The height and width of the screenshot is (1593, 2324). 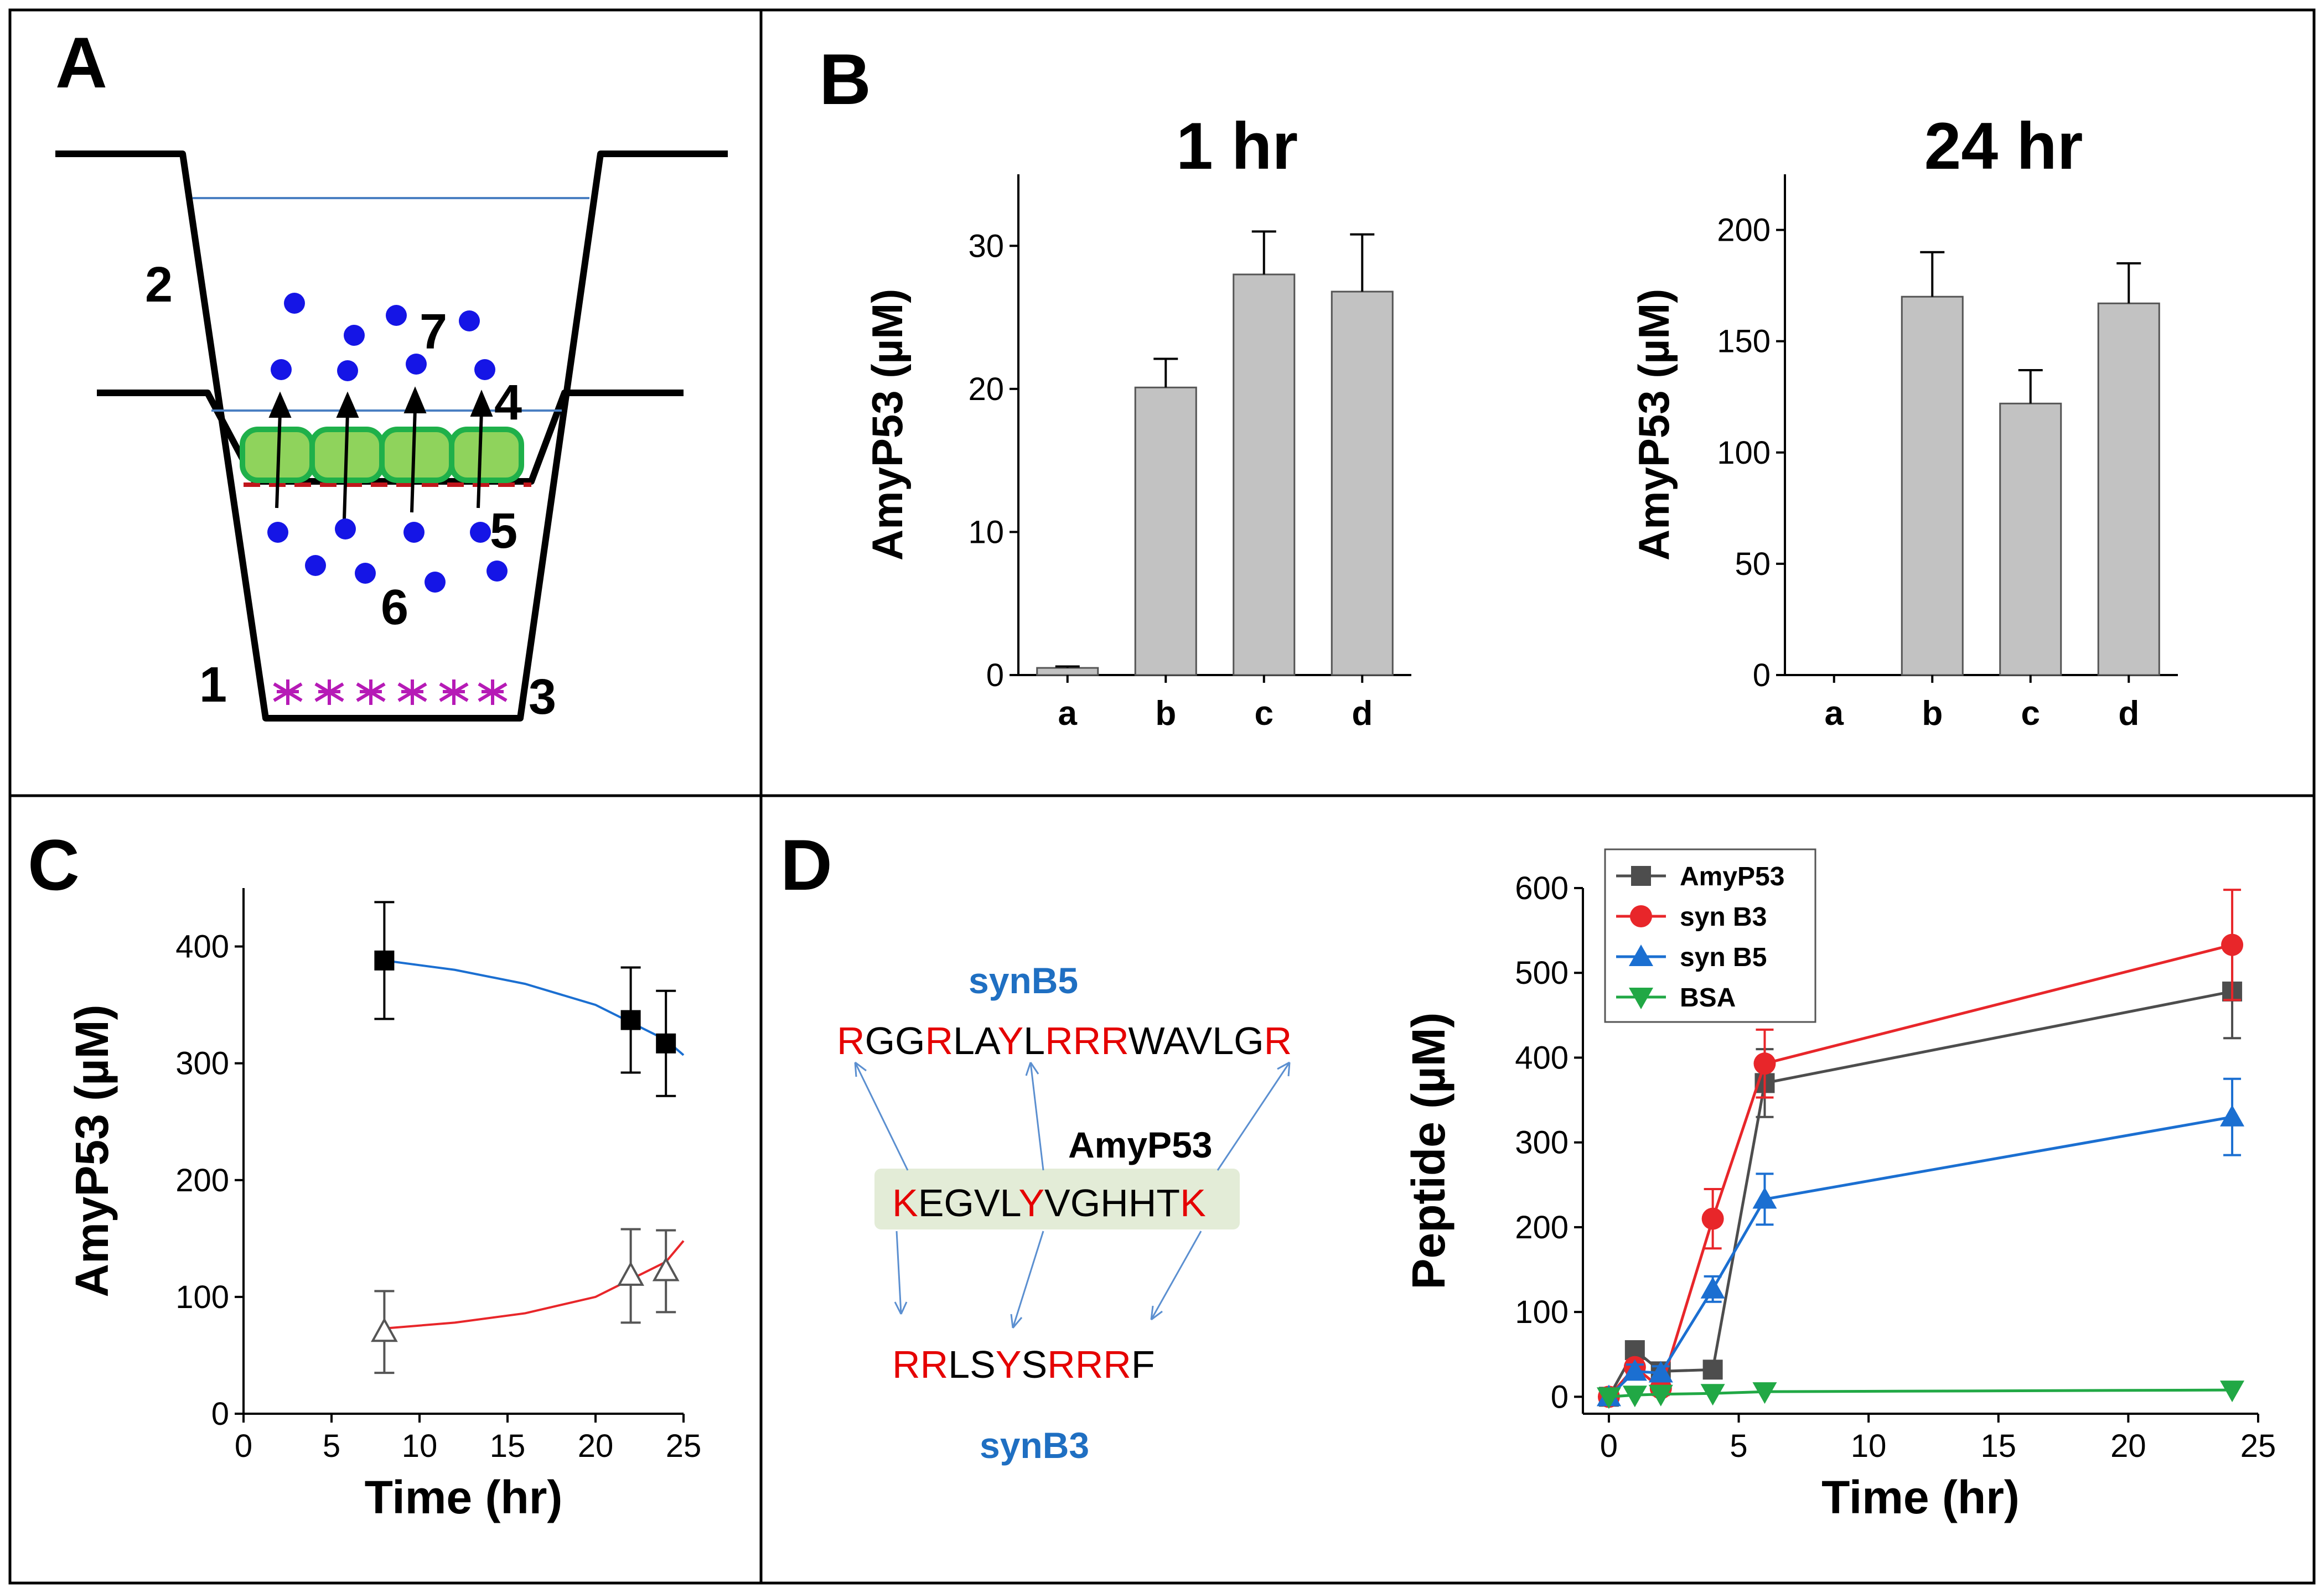 What do you see at coordinates (508, 402) in the screenshot?
I see `label-4: 4` at bounding box center [508, 402].